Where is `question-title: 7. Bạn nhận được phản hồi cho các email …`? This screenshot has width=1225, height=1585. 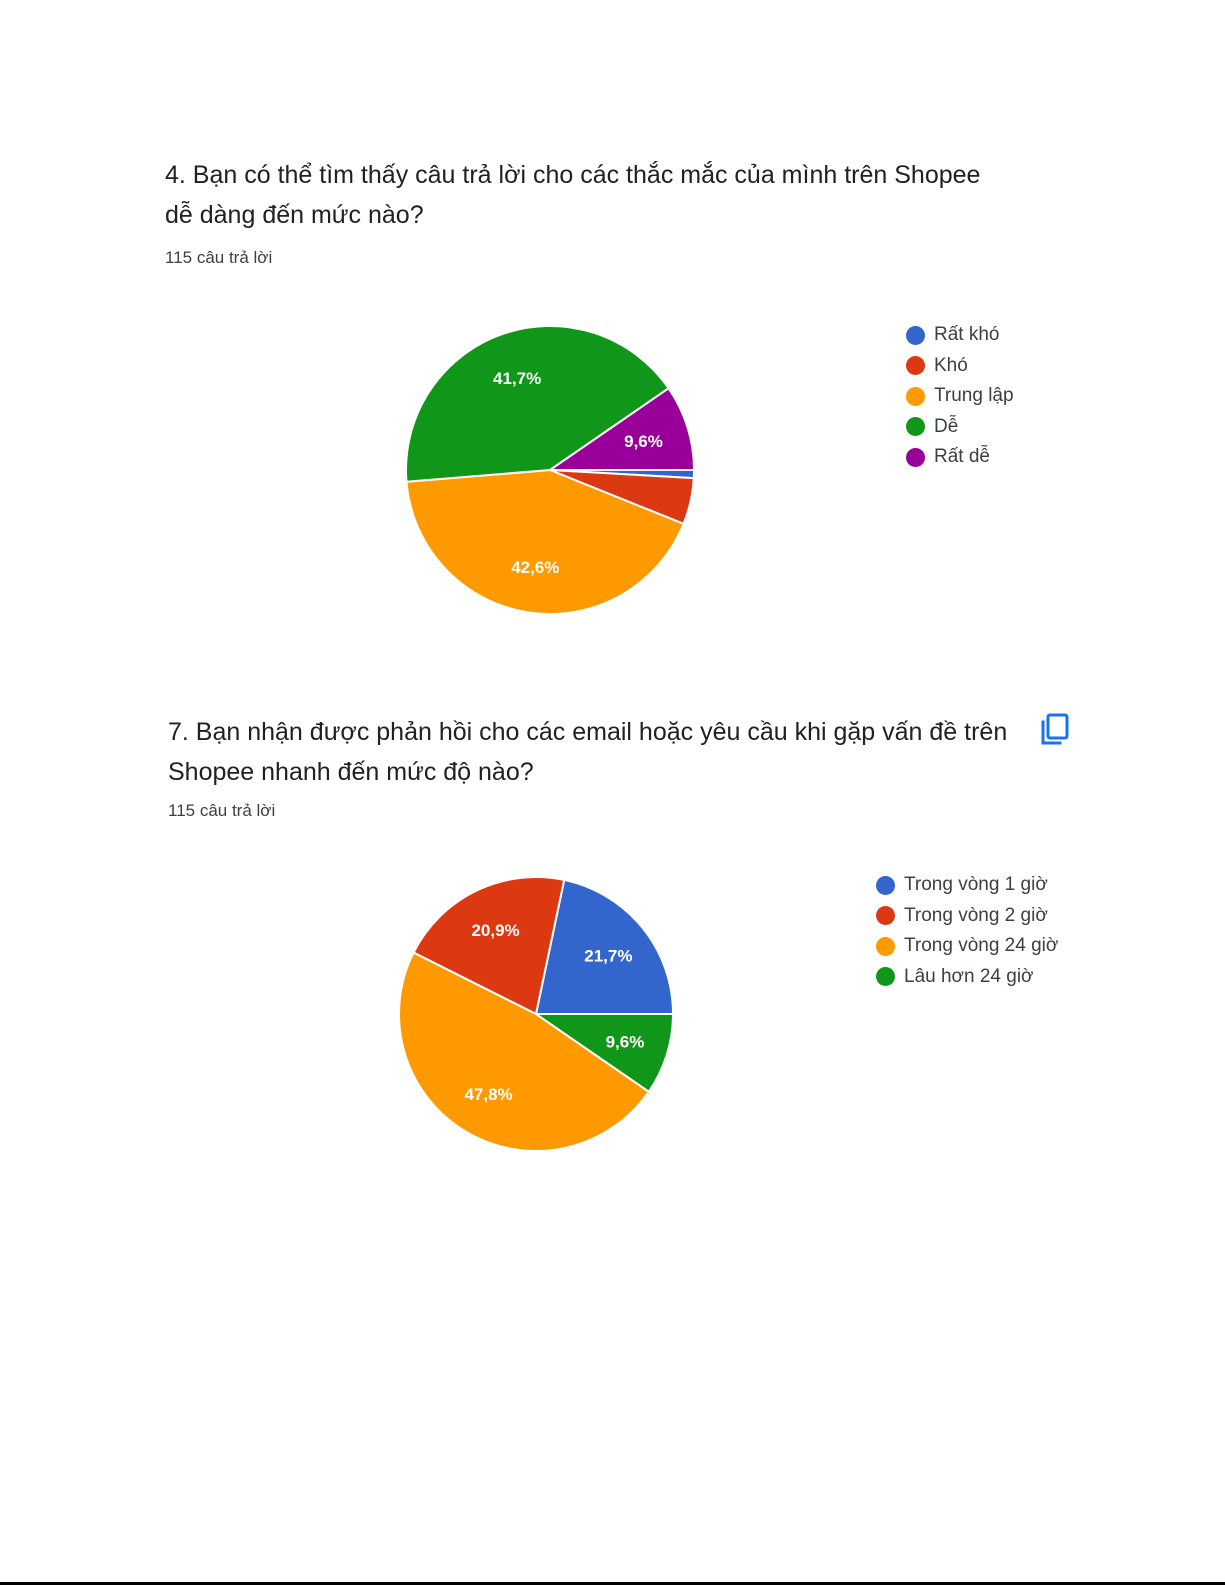 question-title: 7. Bạn nhận được phản hồi cho các email … is located at coordinates (587, 752).